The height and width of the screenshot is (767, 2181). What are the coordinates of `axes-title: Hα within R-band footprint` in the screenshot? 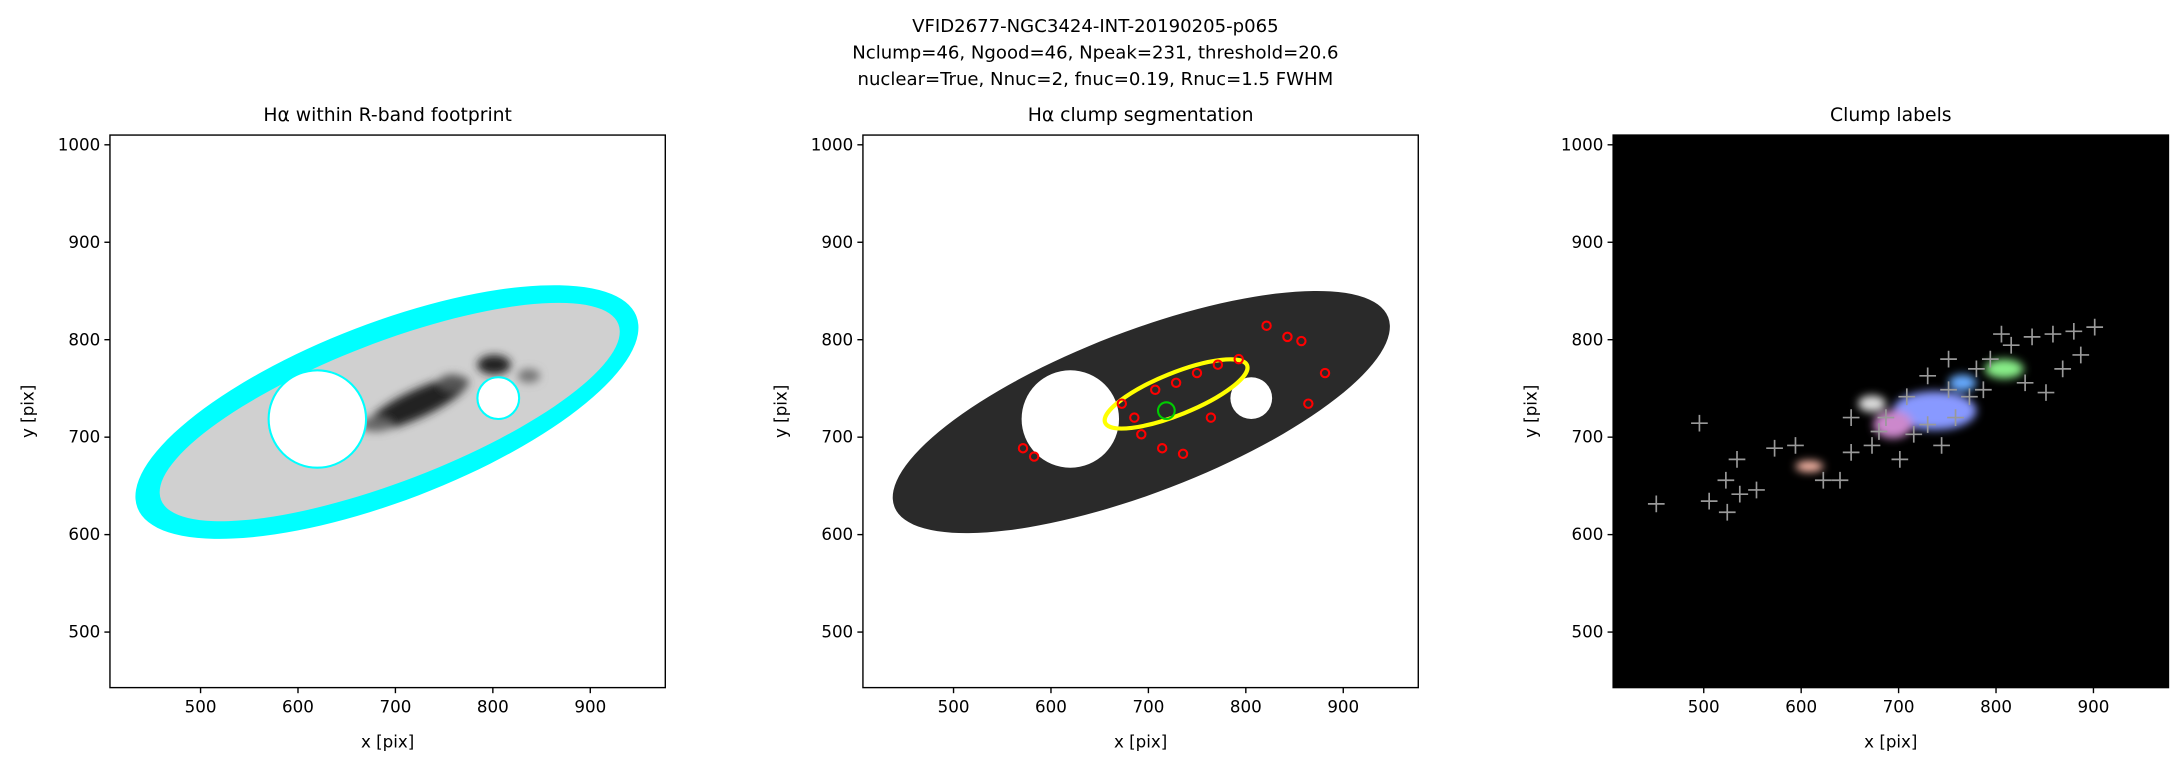 It's located at (387, 115).